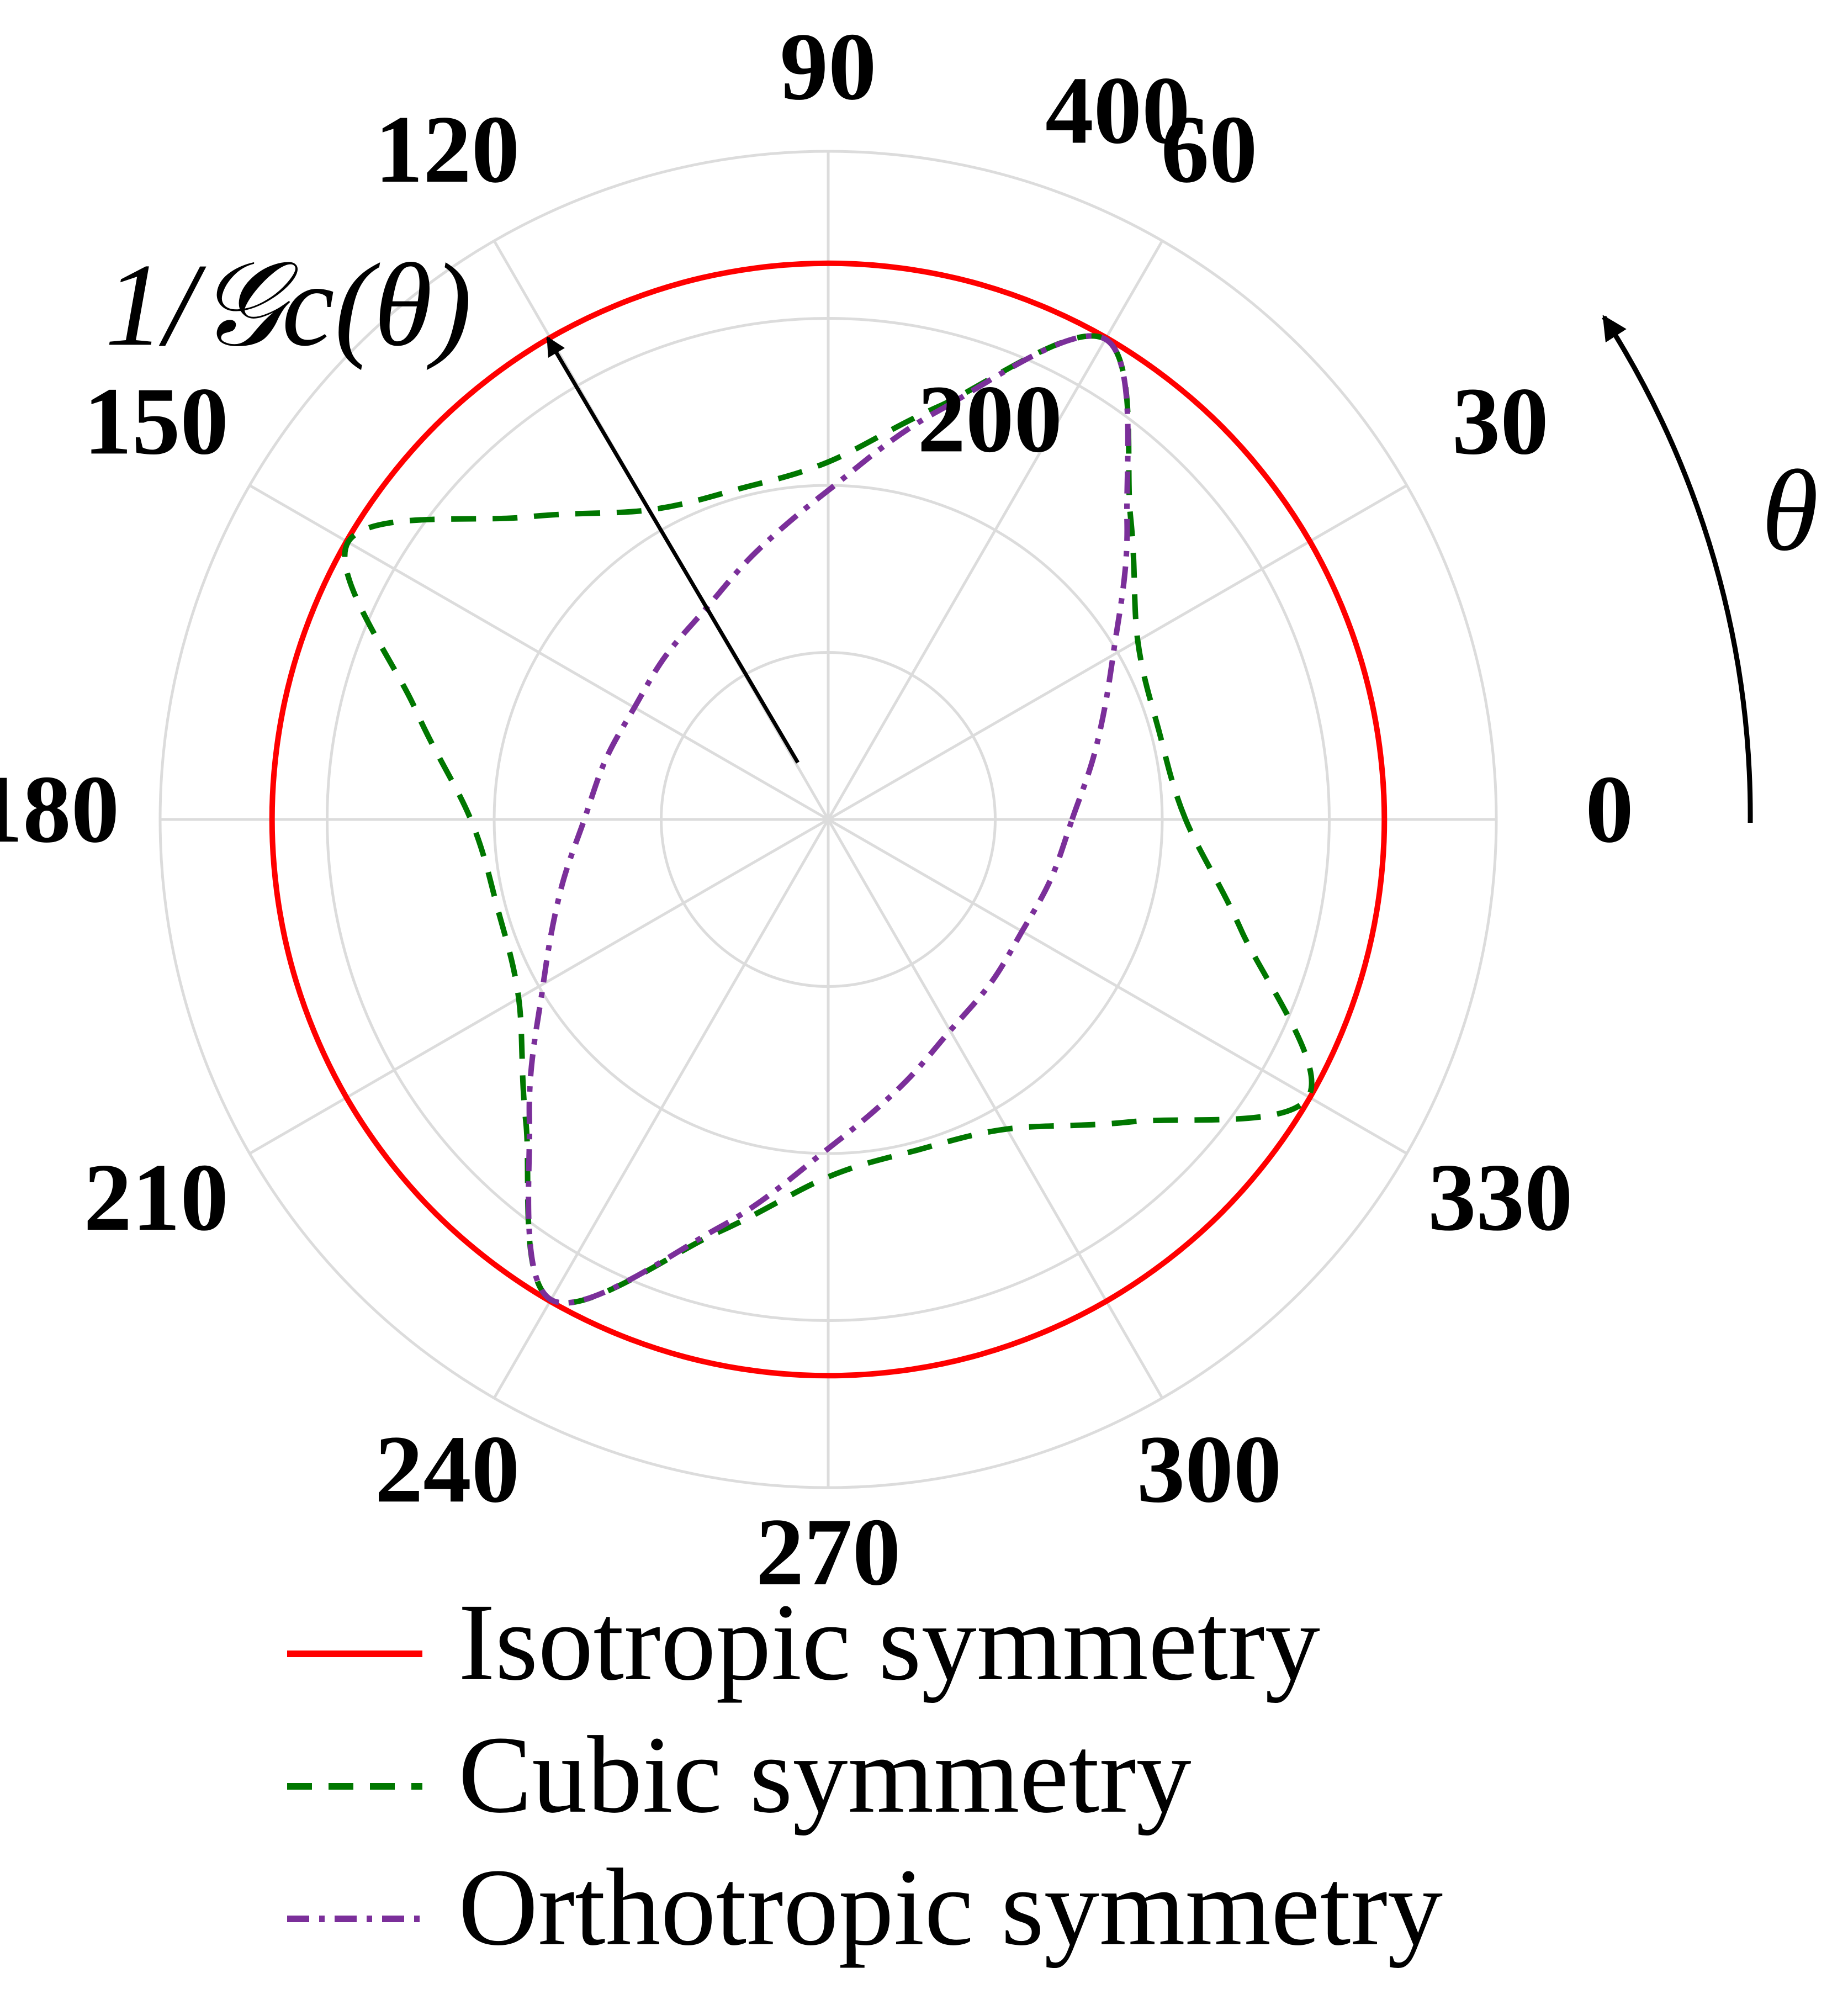 The width and height of the screenshot is (1848, 1989). What do you see at coordinates (1500, 1197) in the screenshot?
I see `theta-tick-label: 330` at bounding box center [1500, 1197].